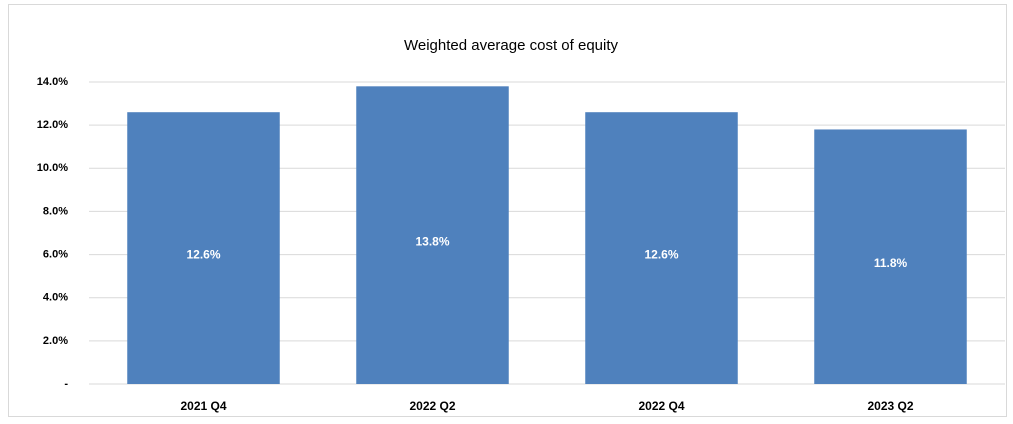 This screenshot has width=1013, height=424. What do you see at coordinates (432, 406) in the screenshot?
I see `x-tick-label: 2022 Q2` at bounding box center [432, 406].